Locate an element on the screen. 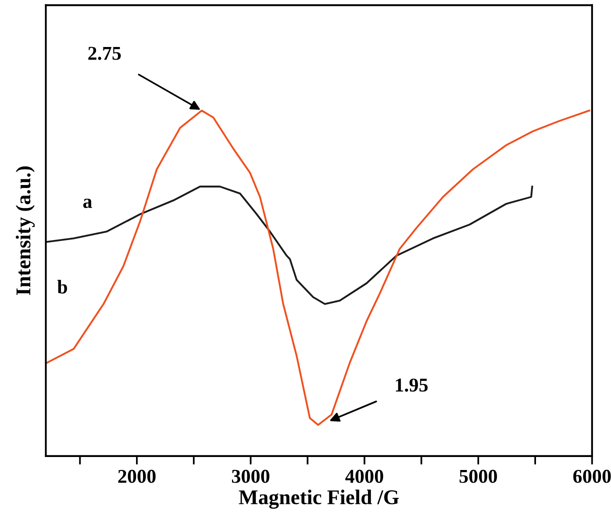 The image size is (611, 520). annotation: 2.75 is located at coordinates (104, 53).